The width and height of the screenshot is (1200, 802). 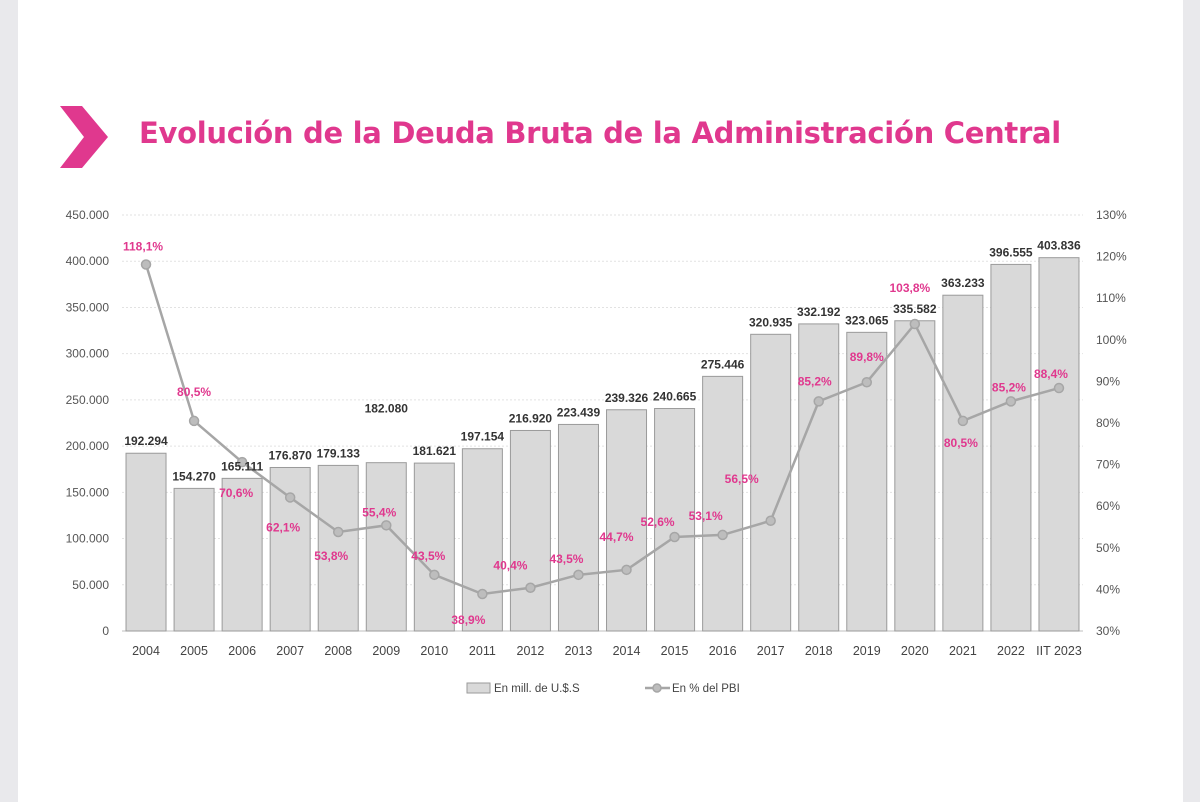 I want to click on legend-bar-swatch, so click(x=478, y=688).